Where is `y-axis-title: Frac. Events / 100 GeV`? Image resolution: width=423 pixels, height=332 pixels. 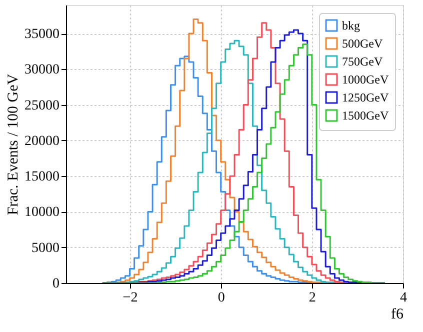
y-axis-title: Frac. Events / 100 GeV is located at coordinates (14, 145).